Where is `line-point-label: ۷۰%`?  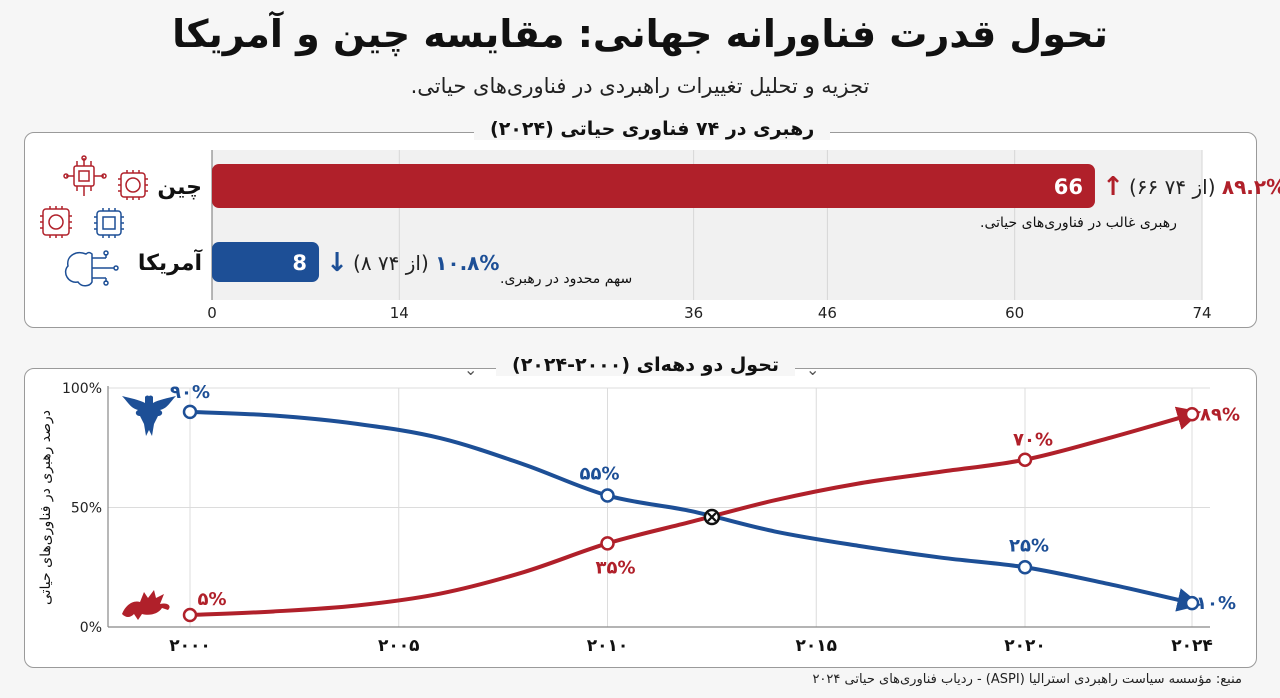
line-point-label: ۷۰% is located at coordinates (1033, 440).